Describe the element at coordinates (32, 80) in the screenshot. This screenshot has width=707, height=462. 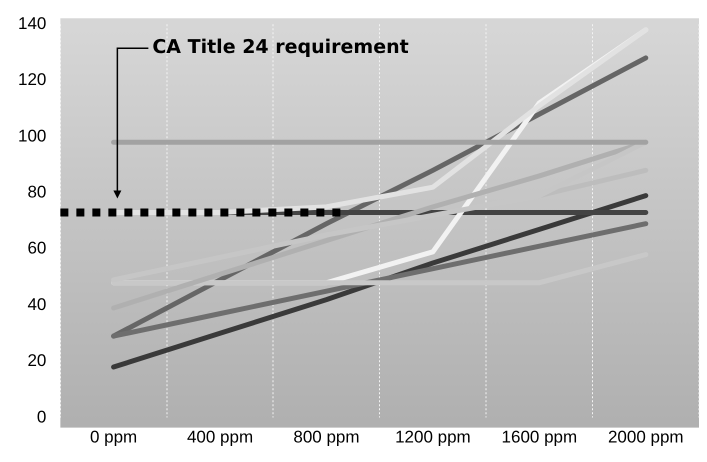
I see `y-tick-label: 120` at that location.